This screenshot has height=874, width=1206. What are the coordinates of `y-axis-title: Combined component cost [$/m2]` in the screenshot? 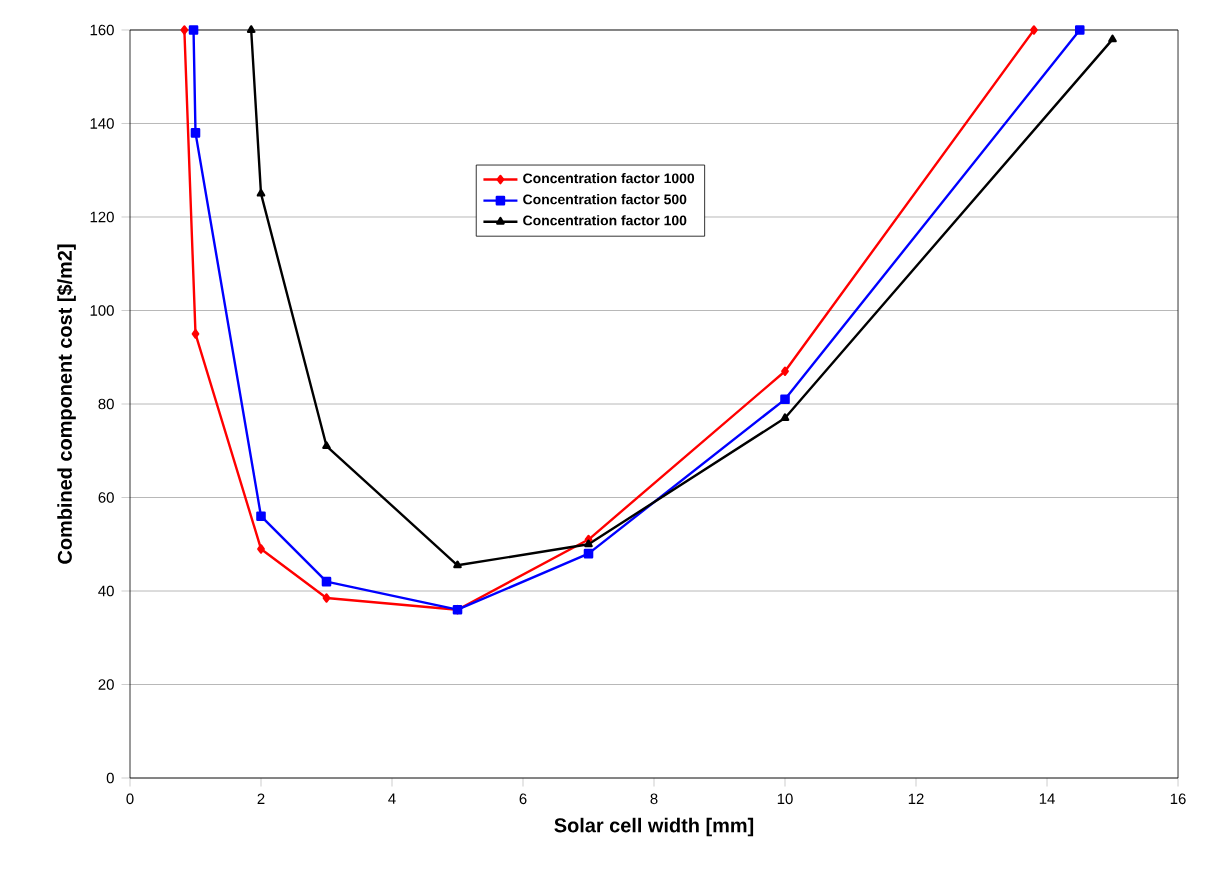 It's located at (66, 404).